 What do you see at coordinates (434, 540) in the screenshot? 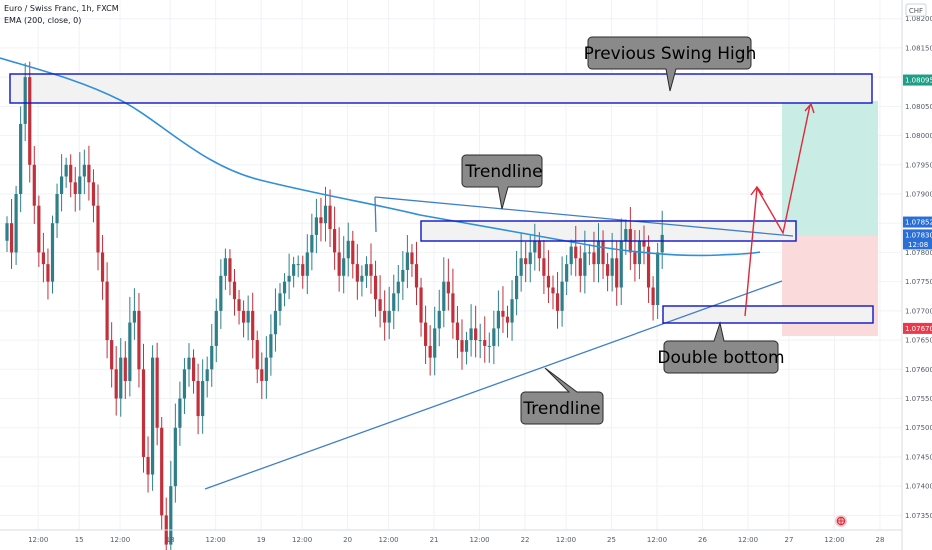
I see `x-tick-label: 21` at bounding box center [434, 540].